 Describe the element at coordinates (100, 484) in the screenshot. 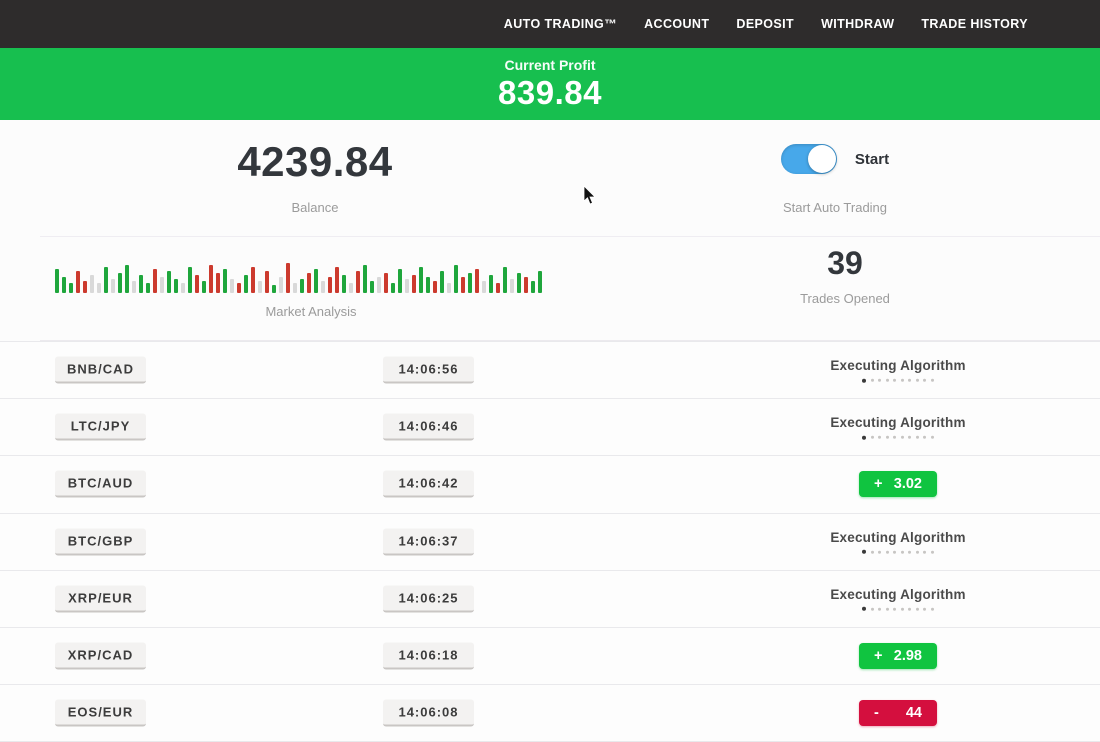

I see `pair-chip: BTC/AUD` at that location.